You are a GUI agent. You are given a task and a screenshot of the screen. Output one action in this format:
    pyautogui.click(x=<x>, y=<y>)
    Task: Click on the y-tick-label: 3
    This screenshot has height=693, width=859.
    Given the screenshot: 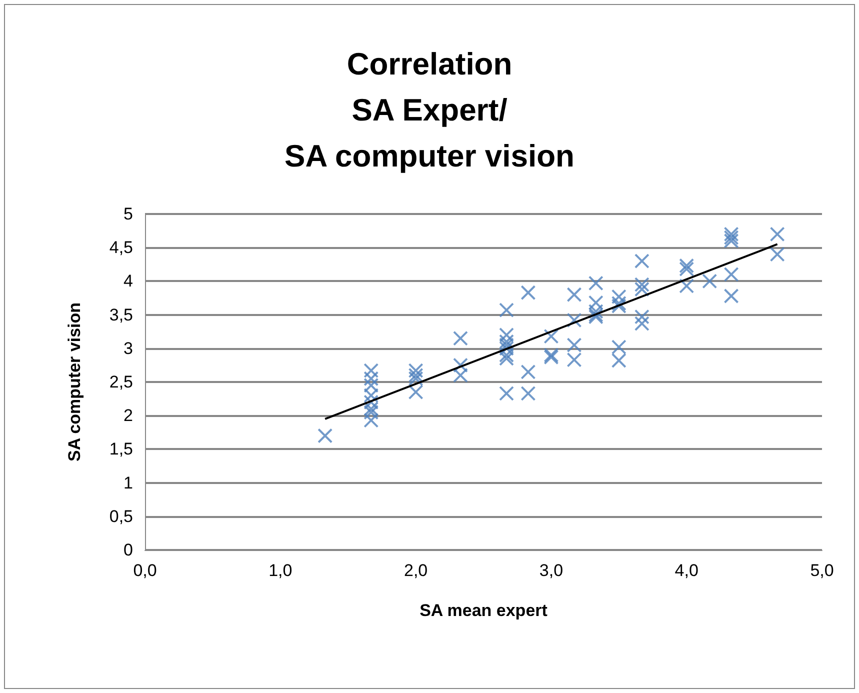 What is the action you would take?
    pyautogui.click(x=128, y=348)
    